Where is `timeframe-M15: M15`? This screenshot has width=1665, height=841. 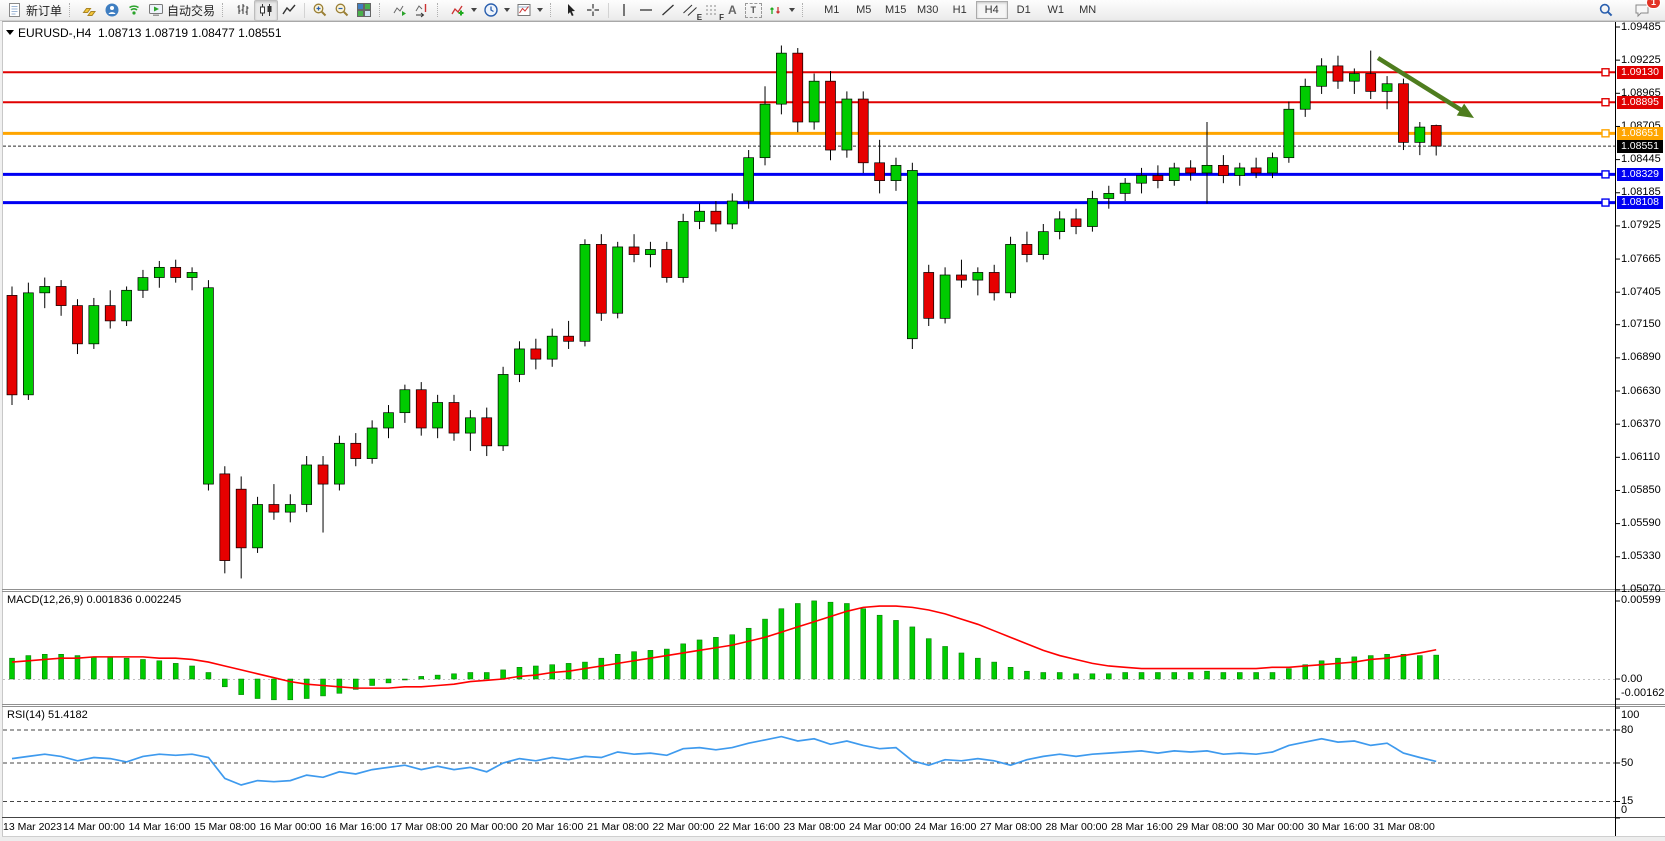
timeframe-M15: M15 is located at coordinates (896, 10).